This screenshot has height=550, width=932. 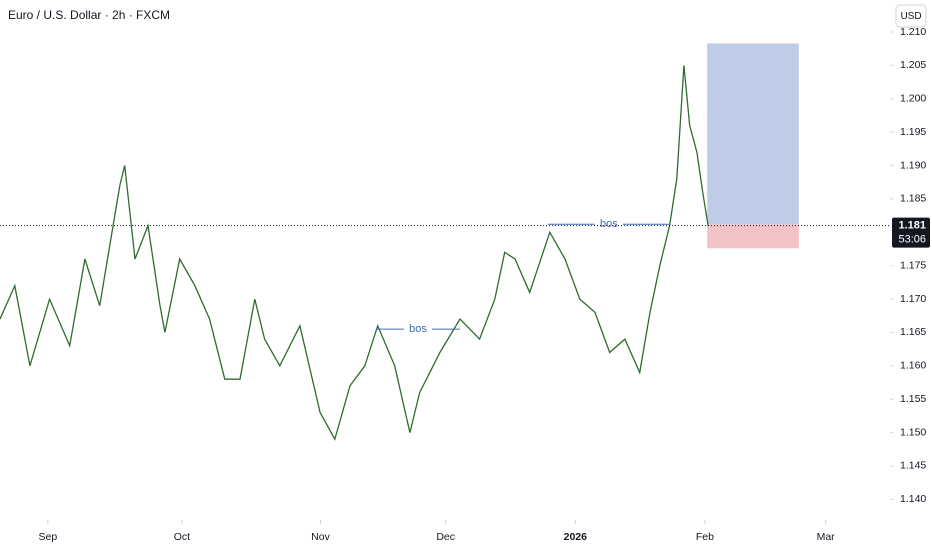 What do you see at coordinates (913, 32) in the screenshot?
I see `y-tick-label: 1.210` at bounding box center [913, 32].